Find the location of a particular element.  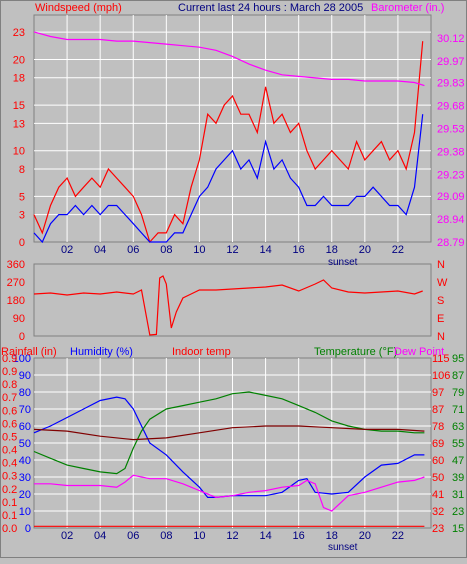

x-tick-label-top: 10 is located at coordinates (199, 250).